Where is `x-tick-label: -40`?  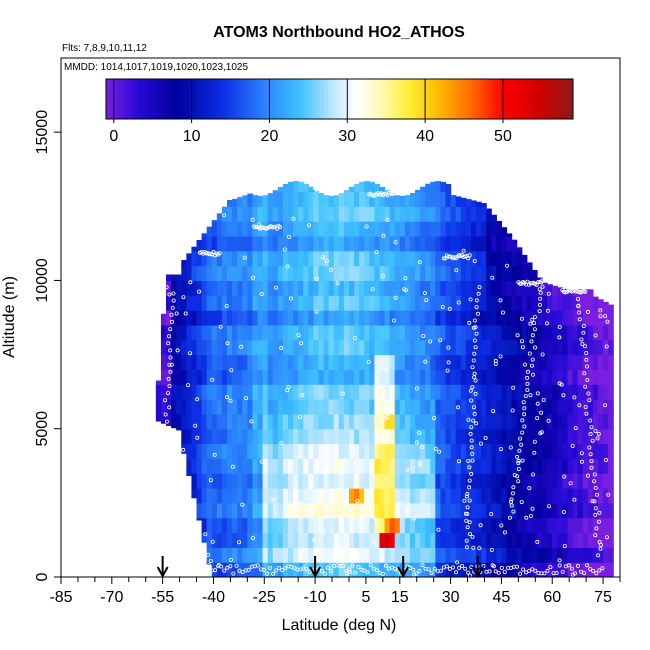
x-tick-label: -40 is located at coordinates (213, 597).